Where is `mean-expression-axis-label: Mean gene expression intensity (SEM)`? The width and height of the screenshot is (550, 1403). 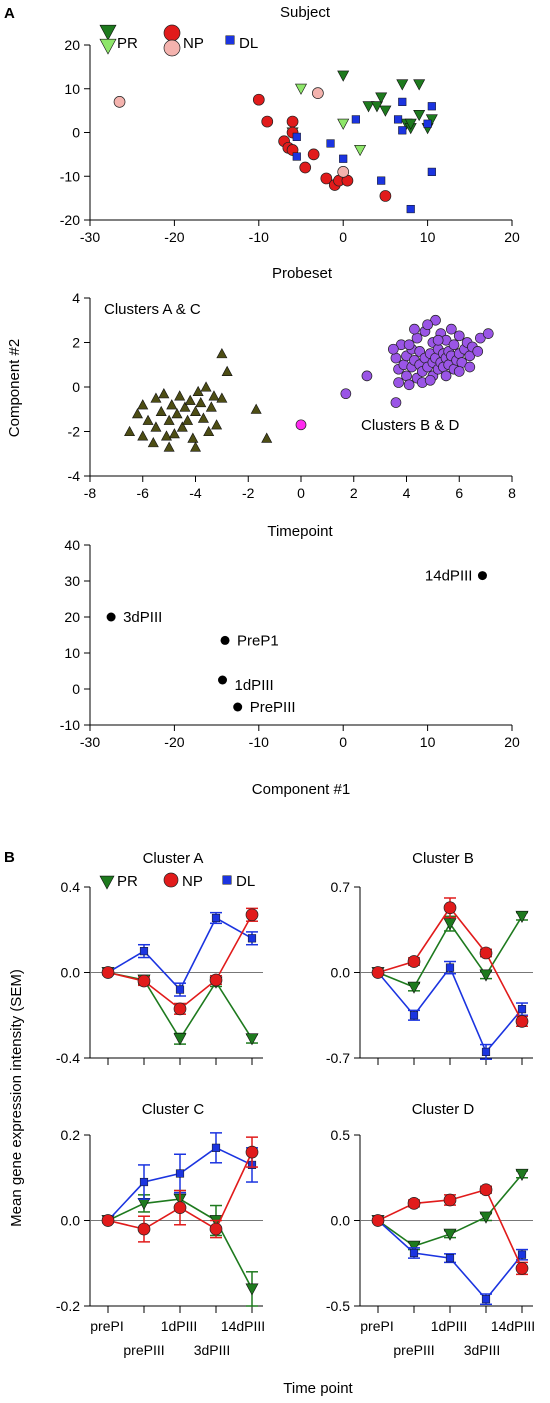 mean-expression-axis-label: Mean gene expression intensity (SEM) is located at coordinates (16, 1098).